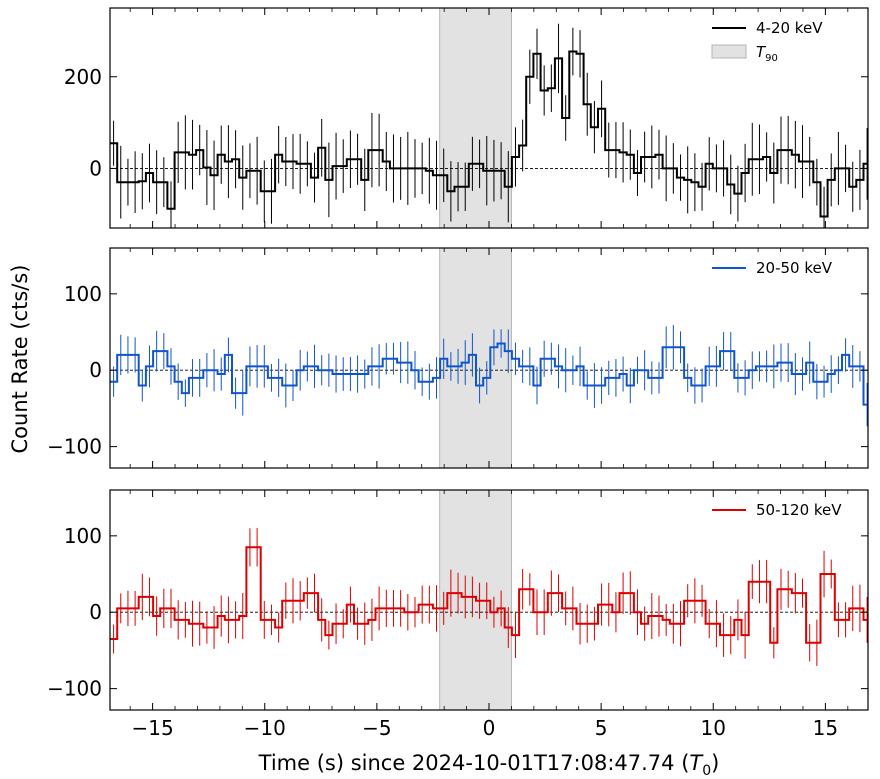  What do you see at coordinates (153, 728) in the screenshot?
I see `x-tick-label: −15` at bounding box center [153, 728].